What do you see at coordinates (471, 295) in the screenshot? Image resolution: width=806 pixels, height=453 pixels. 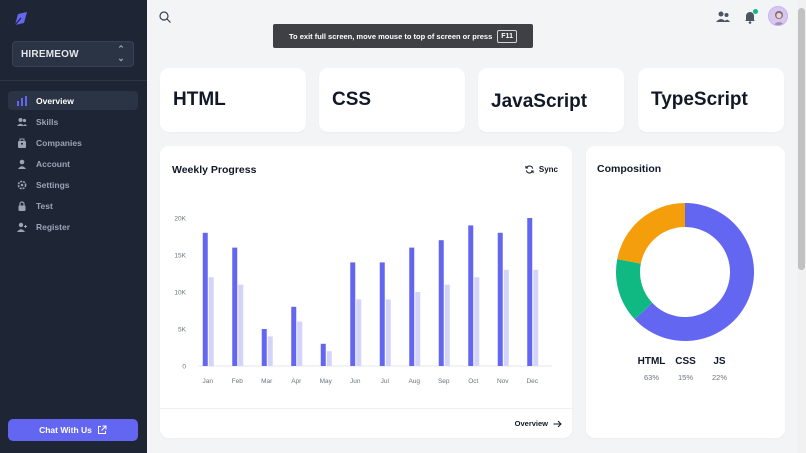 I see `bar-oct-primary` at bounding box center [471, 295].